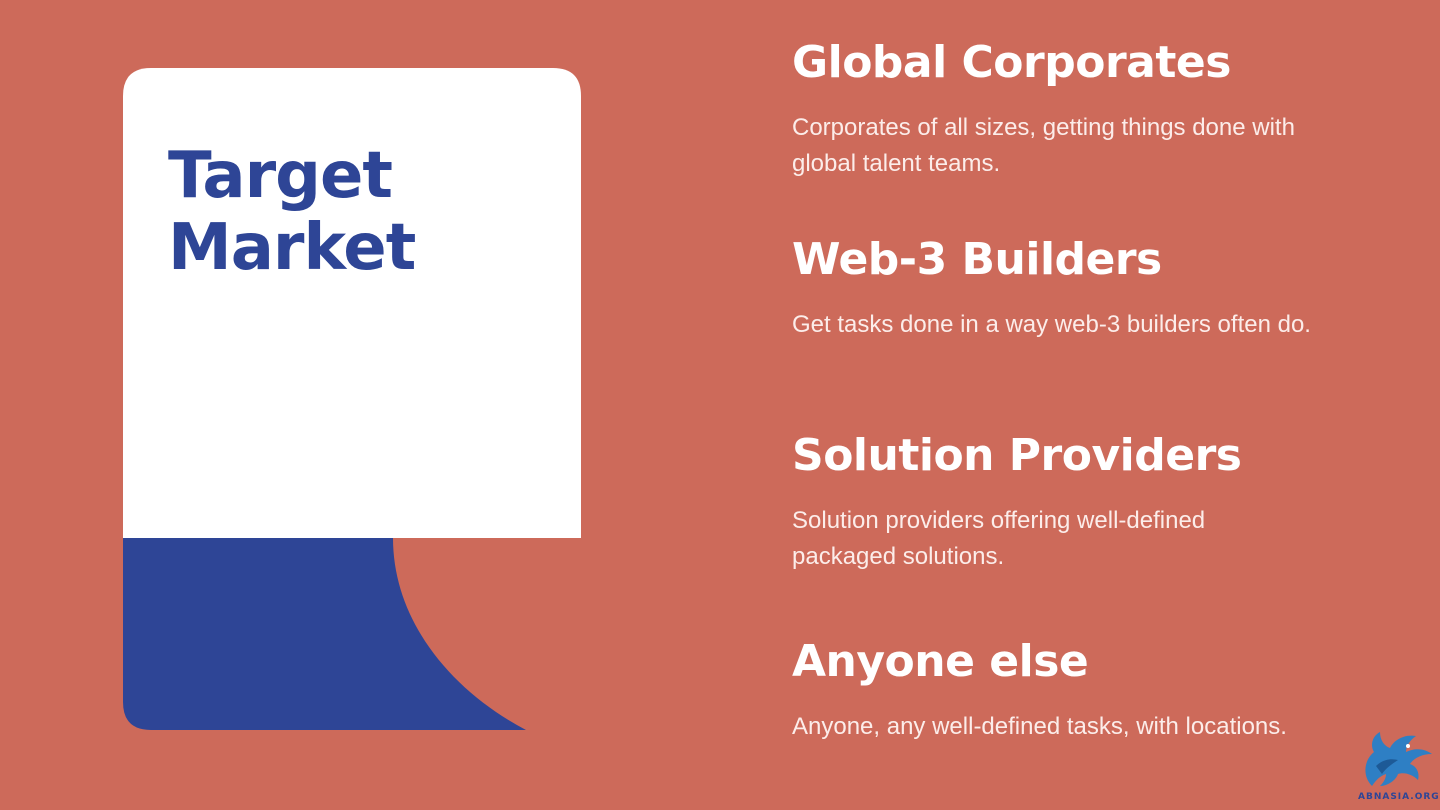  I want to click on card-title-line-2: Market, so click(292, 248).